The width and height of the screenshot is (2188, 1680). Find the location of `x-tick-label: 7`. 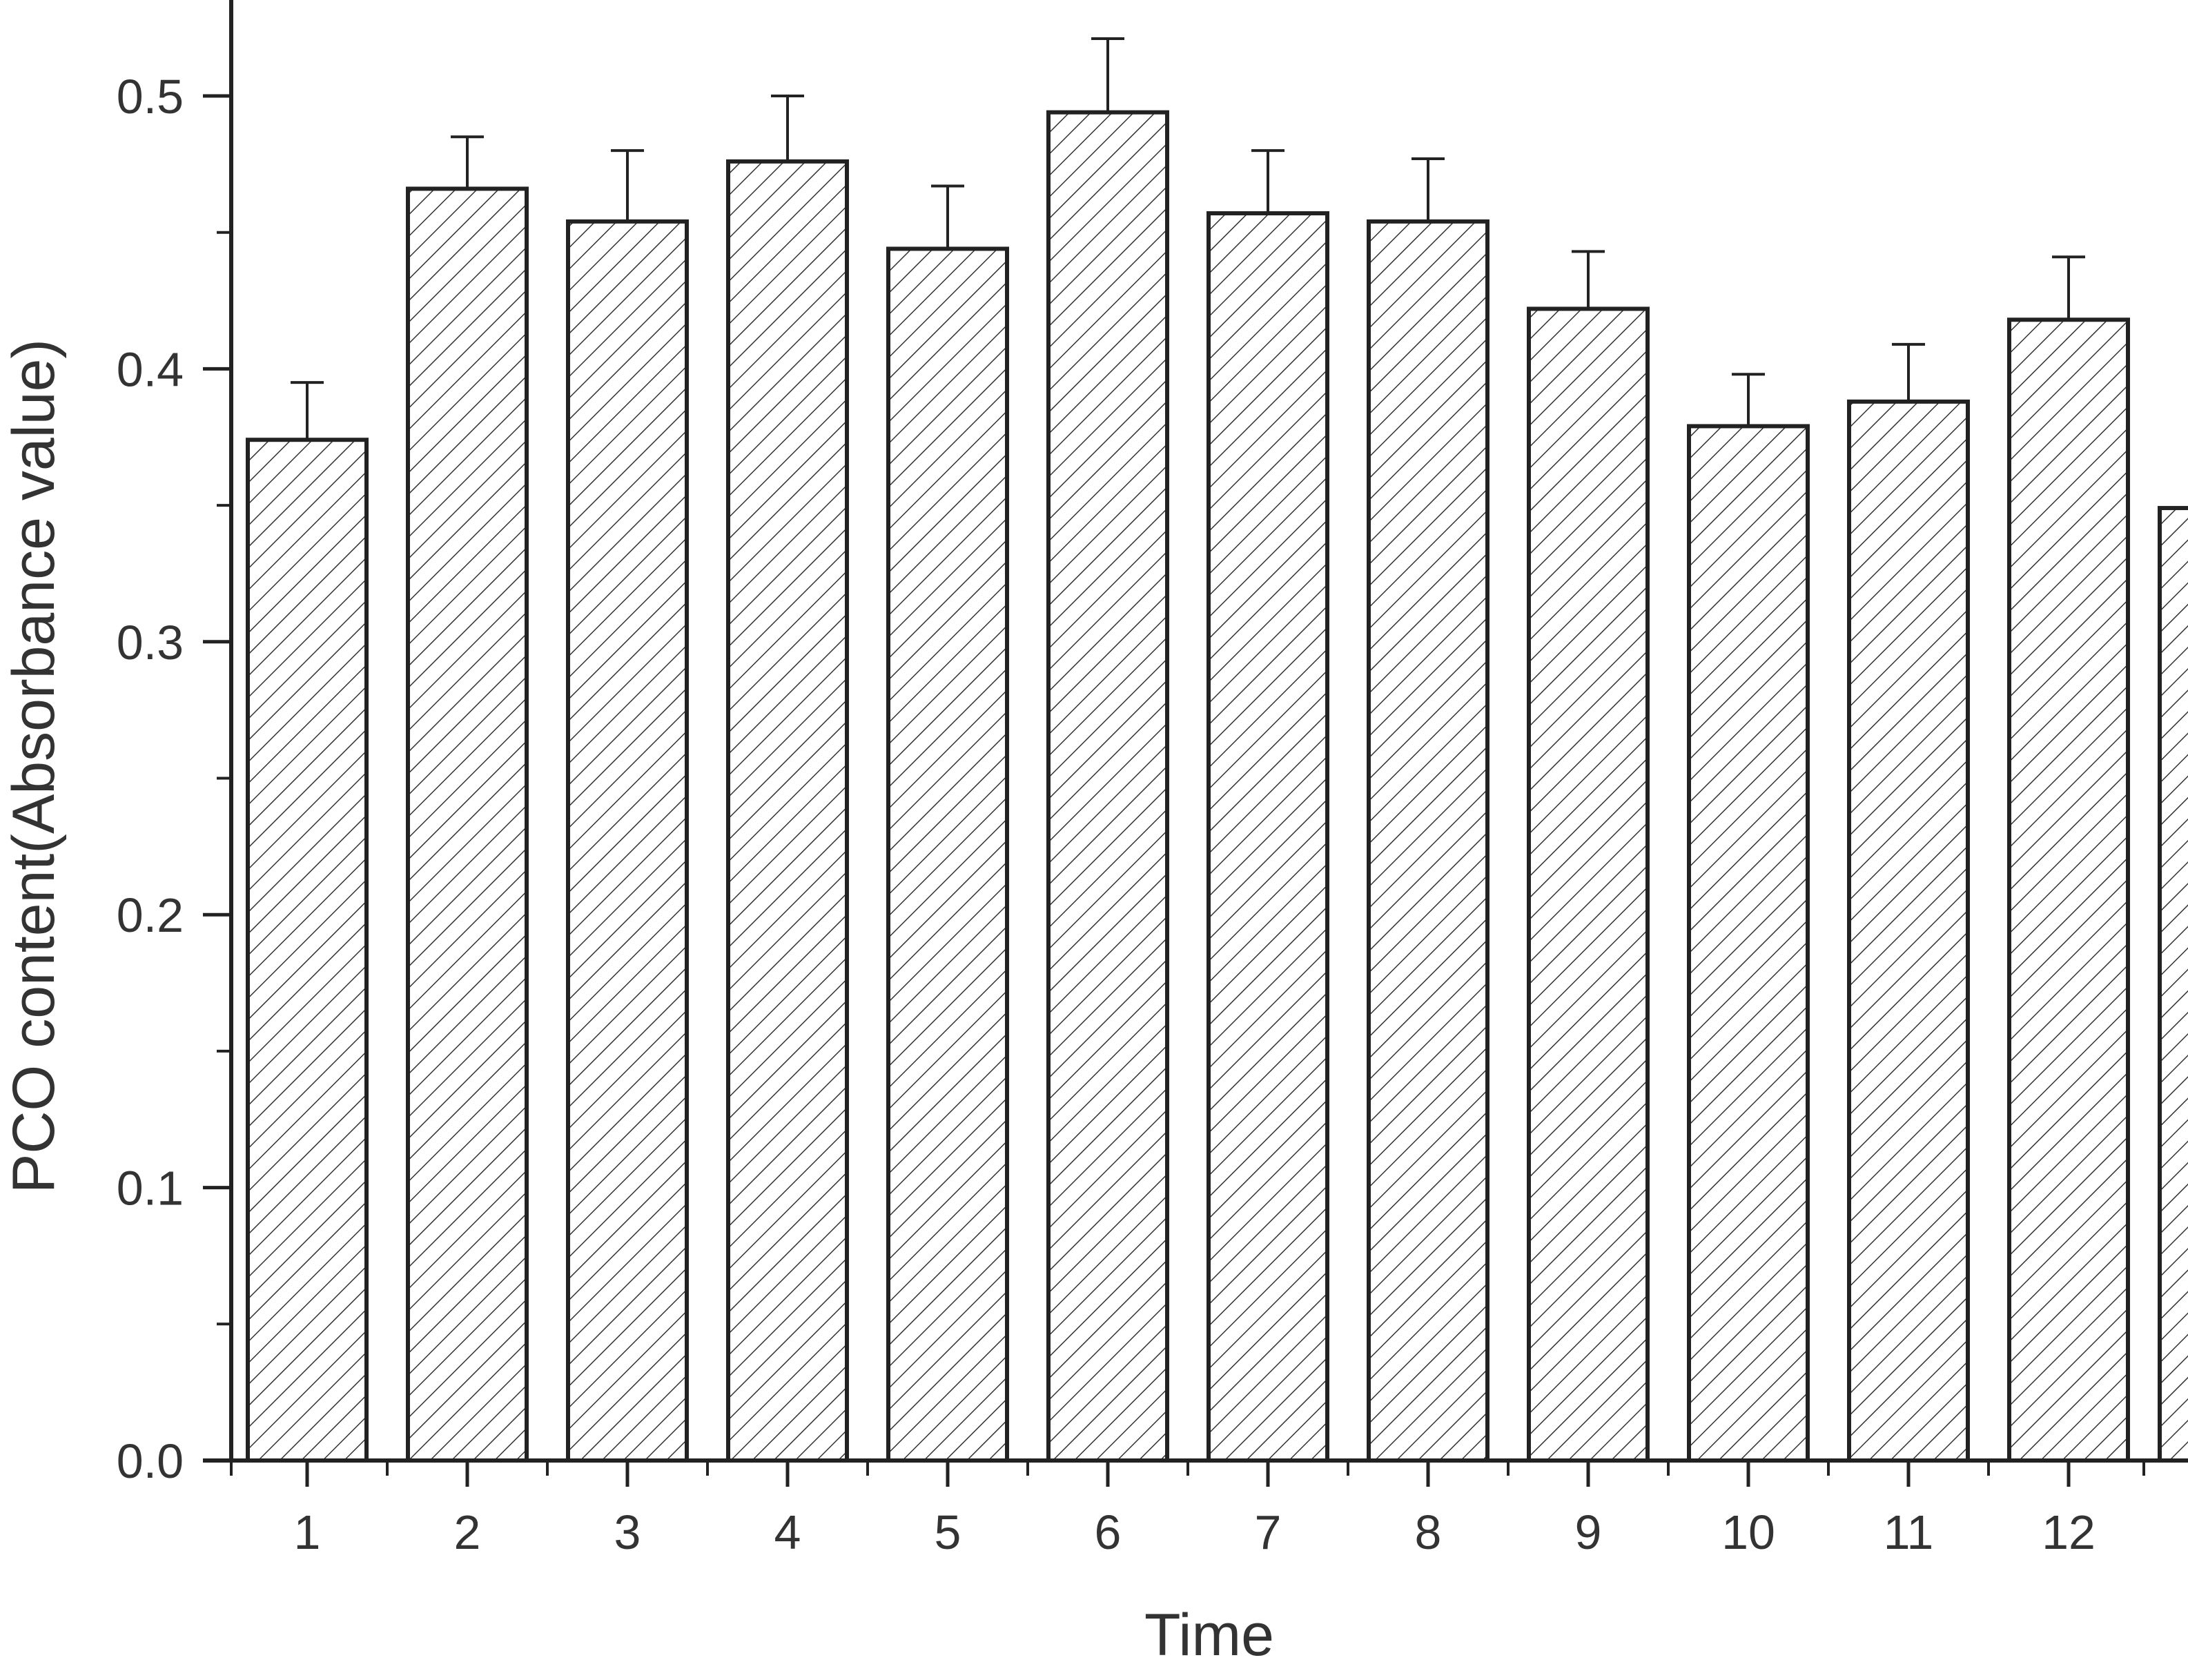

x-tick-label: 7 is located at coordinates (1268, 1532).